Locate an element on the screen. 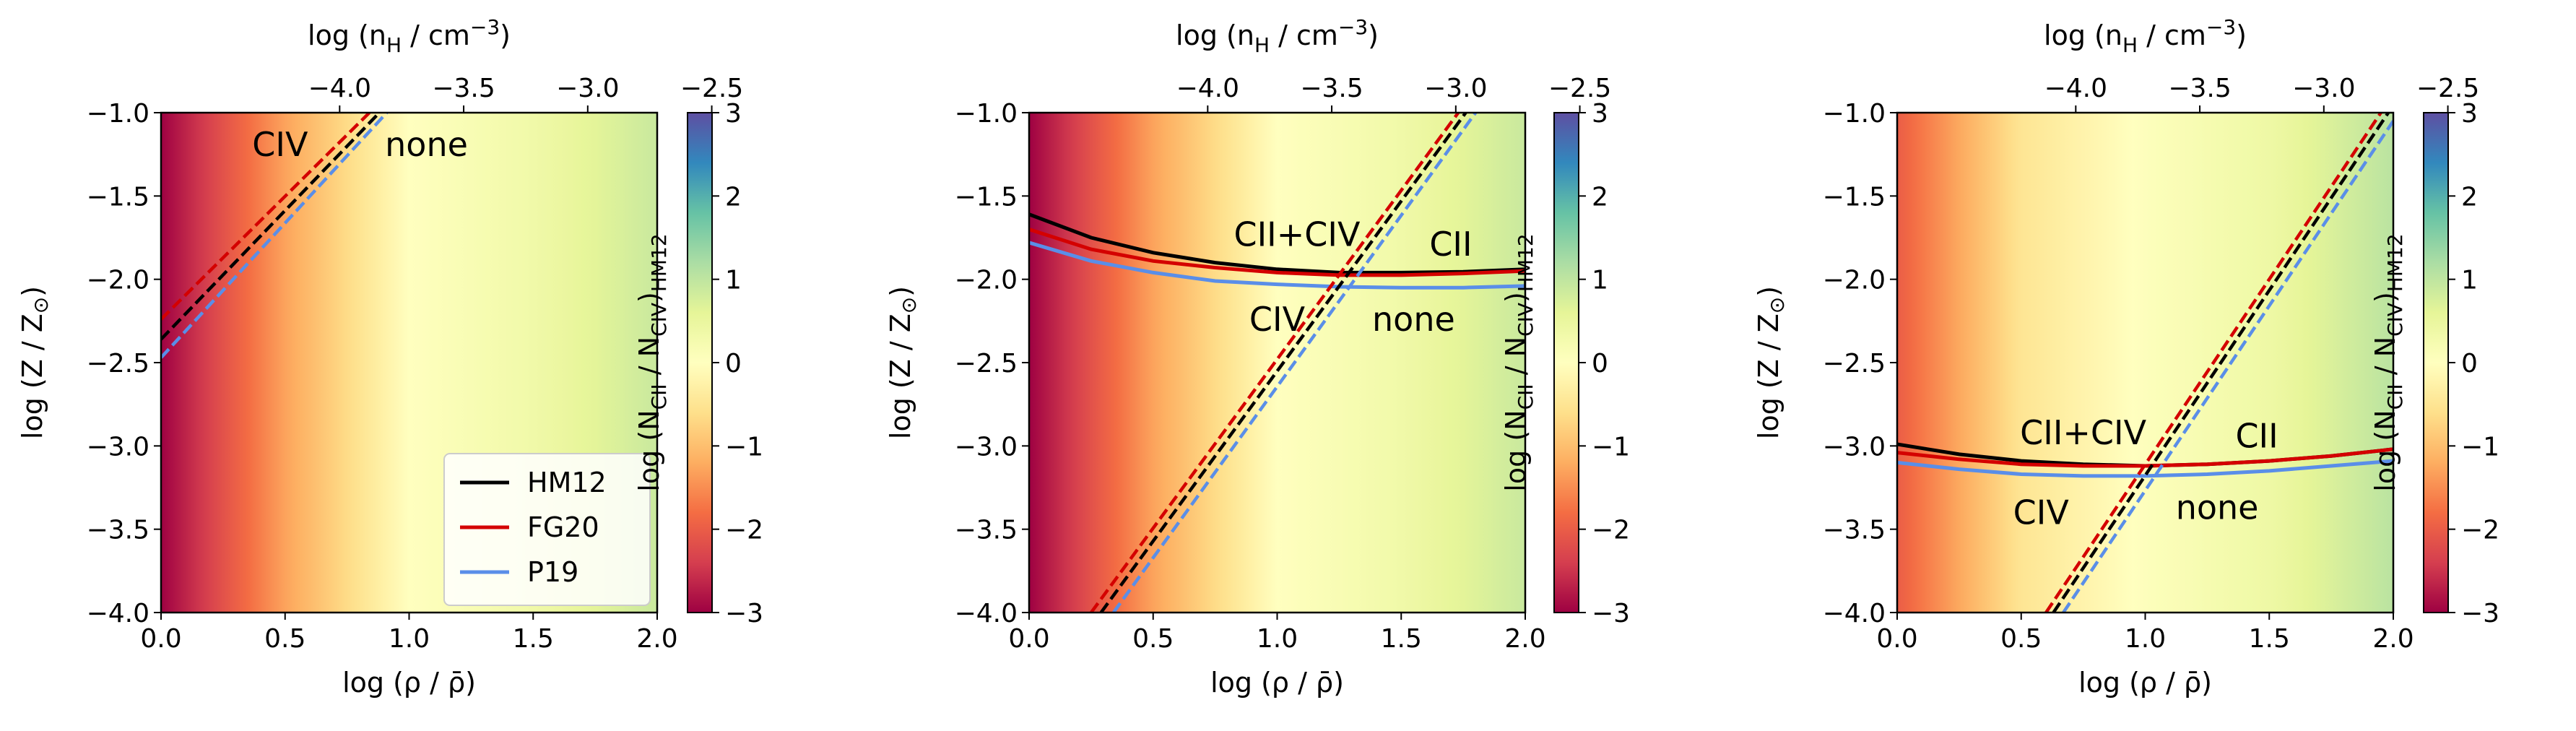 Image resolution: width=2576 pixels, height=731 pixels. series-line-fg20-dashed is located at coordinates (1275, 363).